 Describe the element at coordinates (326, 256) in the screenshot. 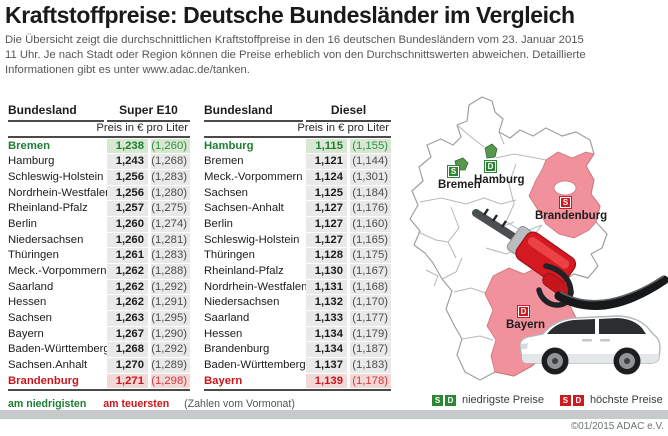

I see `price-cell: 1,128` at that location.